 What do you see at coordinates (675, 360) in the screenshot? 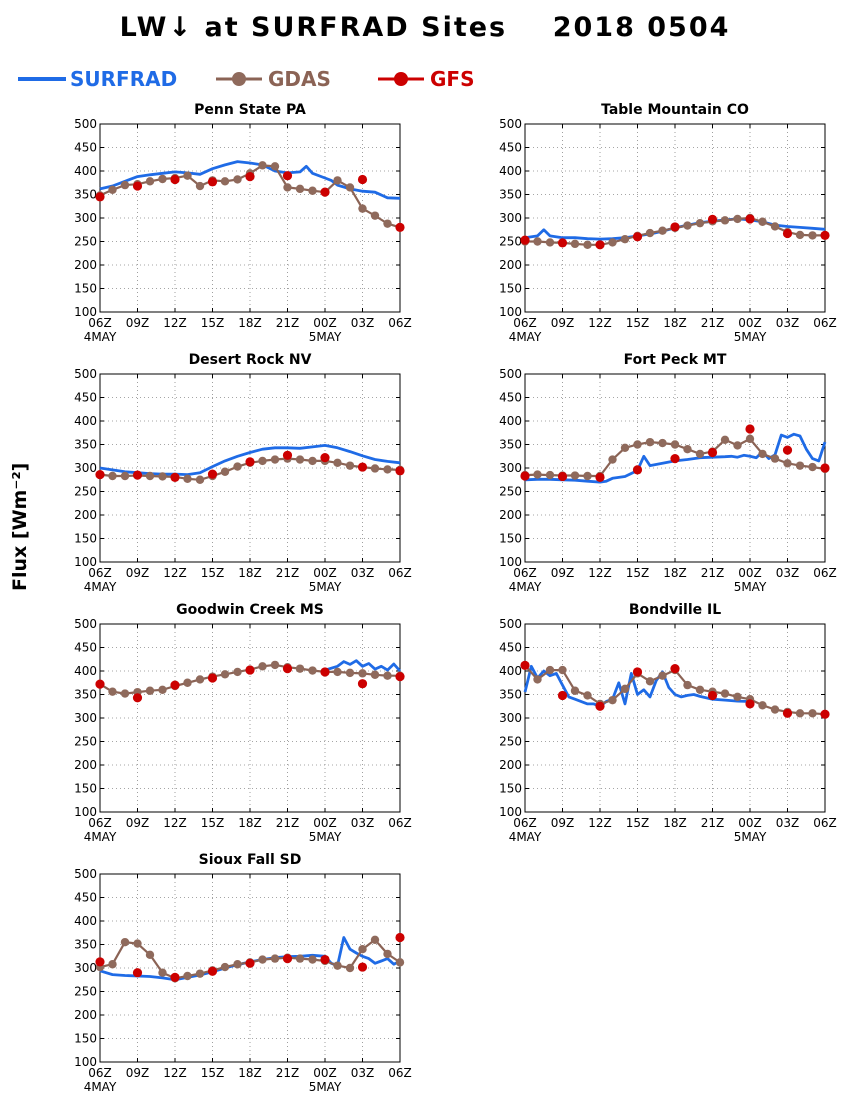
I see `chart-title: Fort Peck MT` at bounding box center [675, 360].